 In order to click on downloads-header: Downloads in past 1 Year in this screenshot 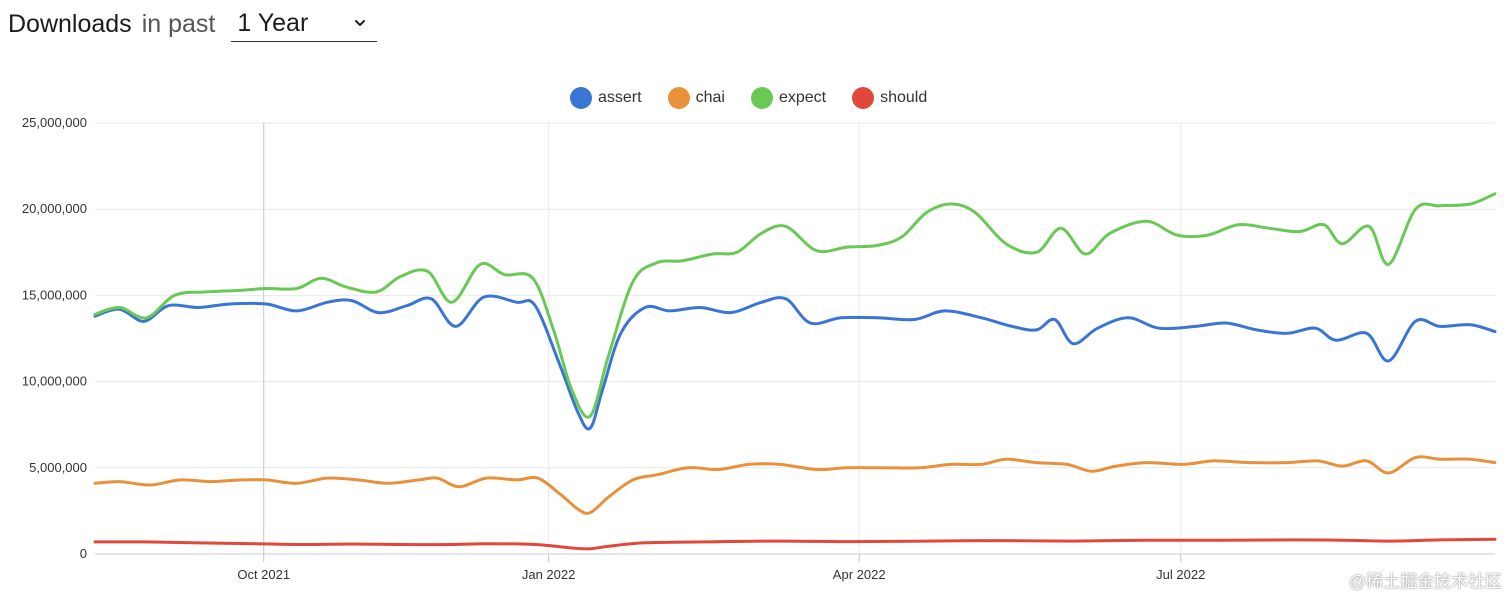, I will do `click(193, 24)`.